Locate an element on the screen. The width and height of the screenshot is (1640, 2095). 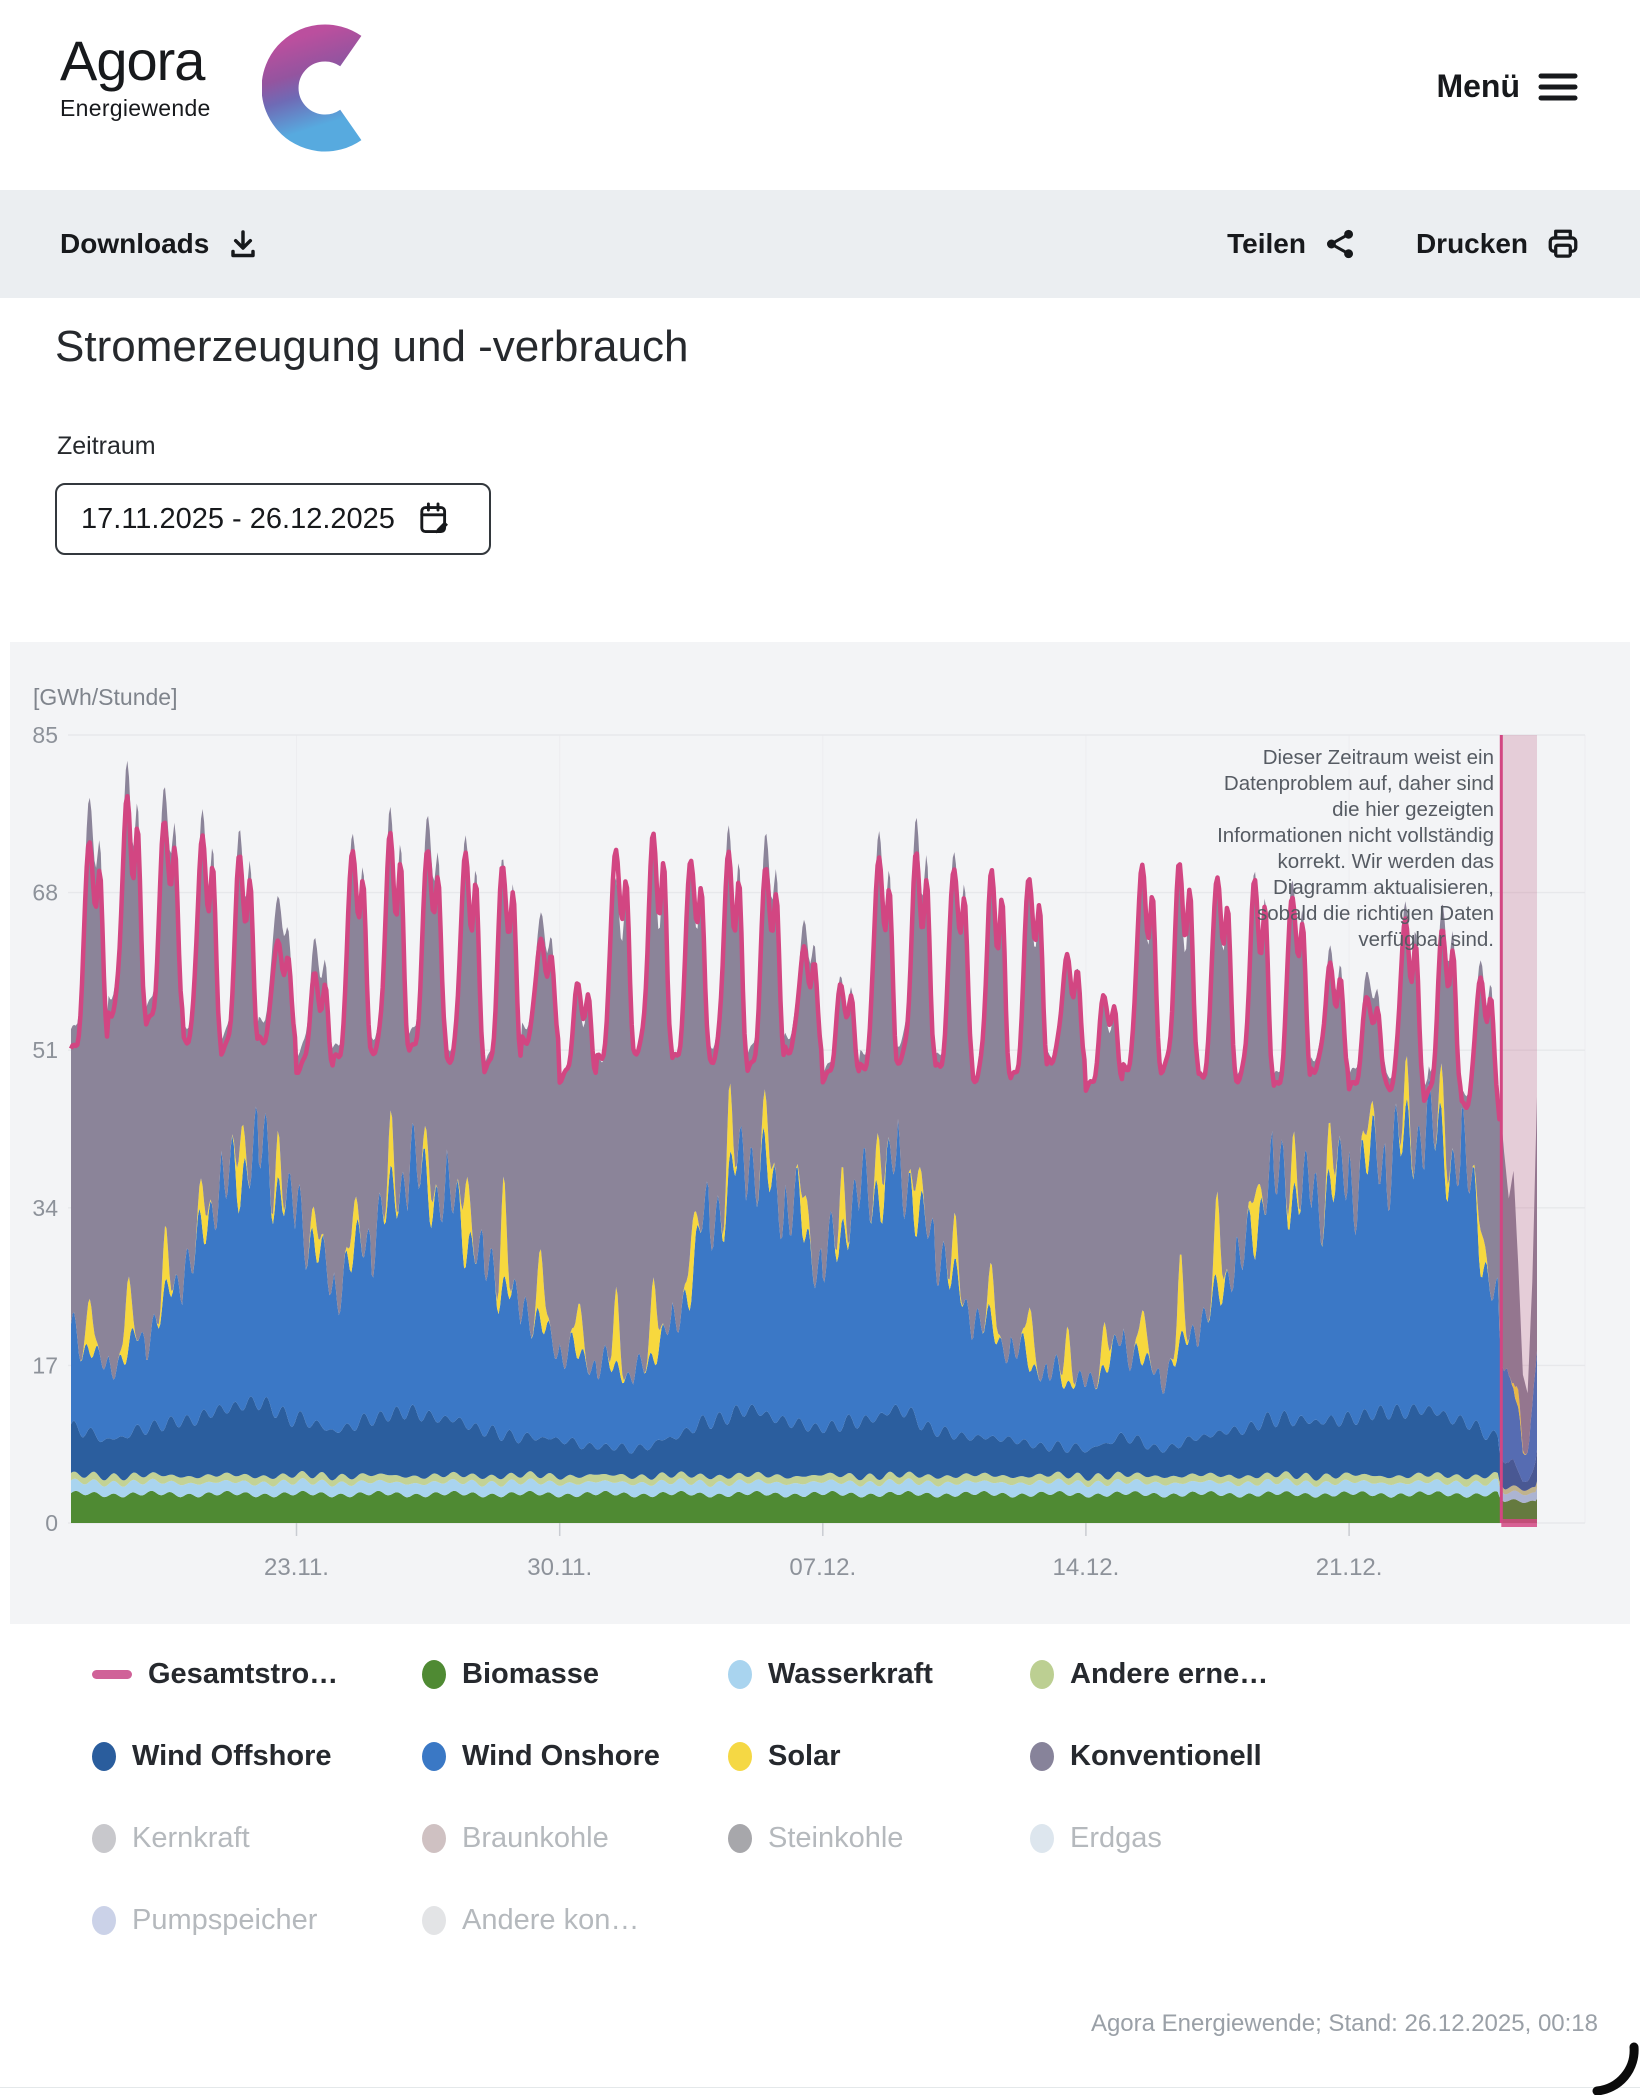
menu-button: Menü is located at coordinates (1507, 86).